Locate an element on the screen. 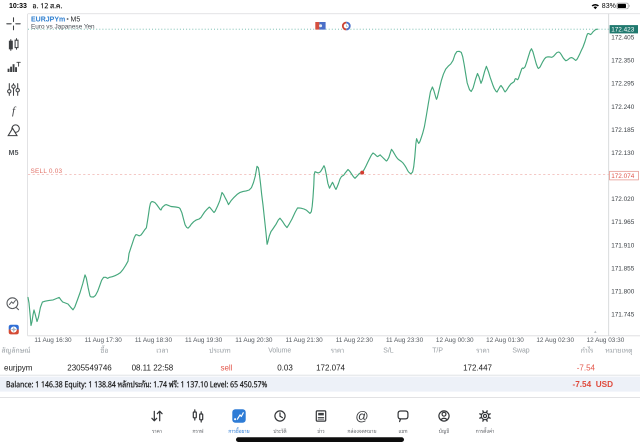  svg-text: T/P is located at coordinates (437, 351).